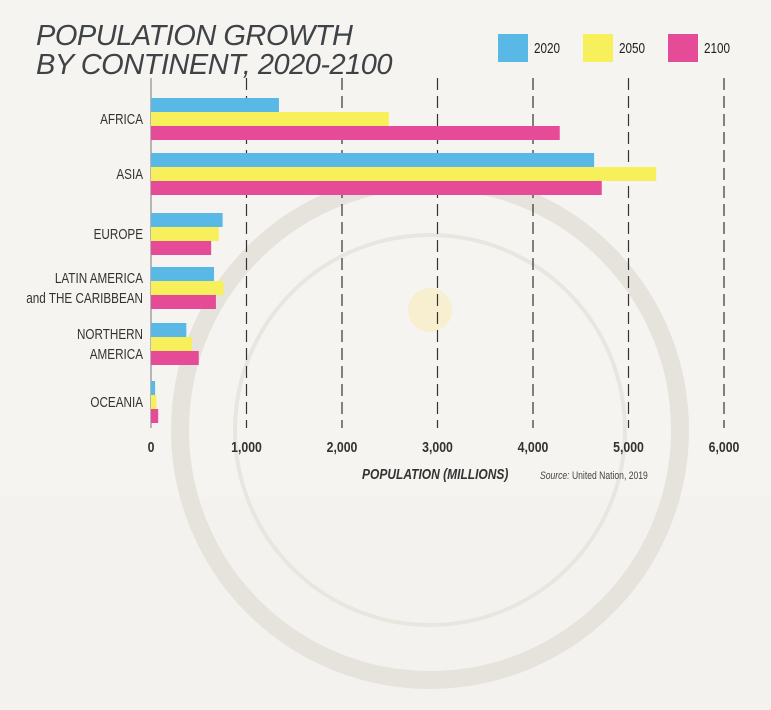 The height and width of the screenshot is (710, 771). I want to click on source-text: United Nation, 2019, so click(609, 476).